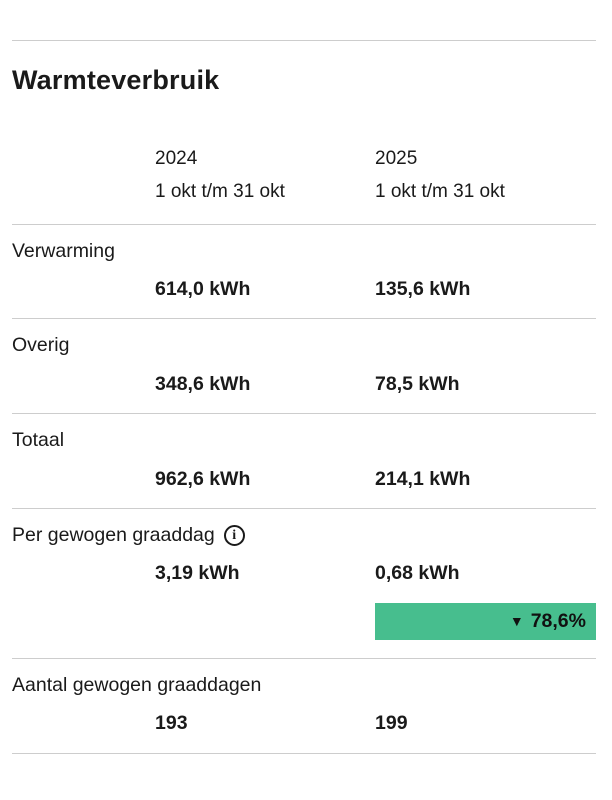  I want to click on value-2025: 214,1 kWh, so click(423, 478).